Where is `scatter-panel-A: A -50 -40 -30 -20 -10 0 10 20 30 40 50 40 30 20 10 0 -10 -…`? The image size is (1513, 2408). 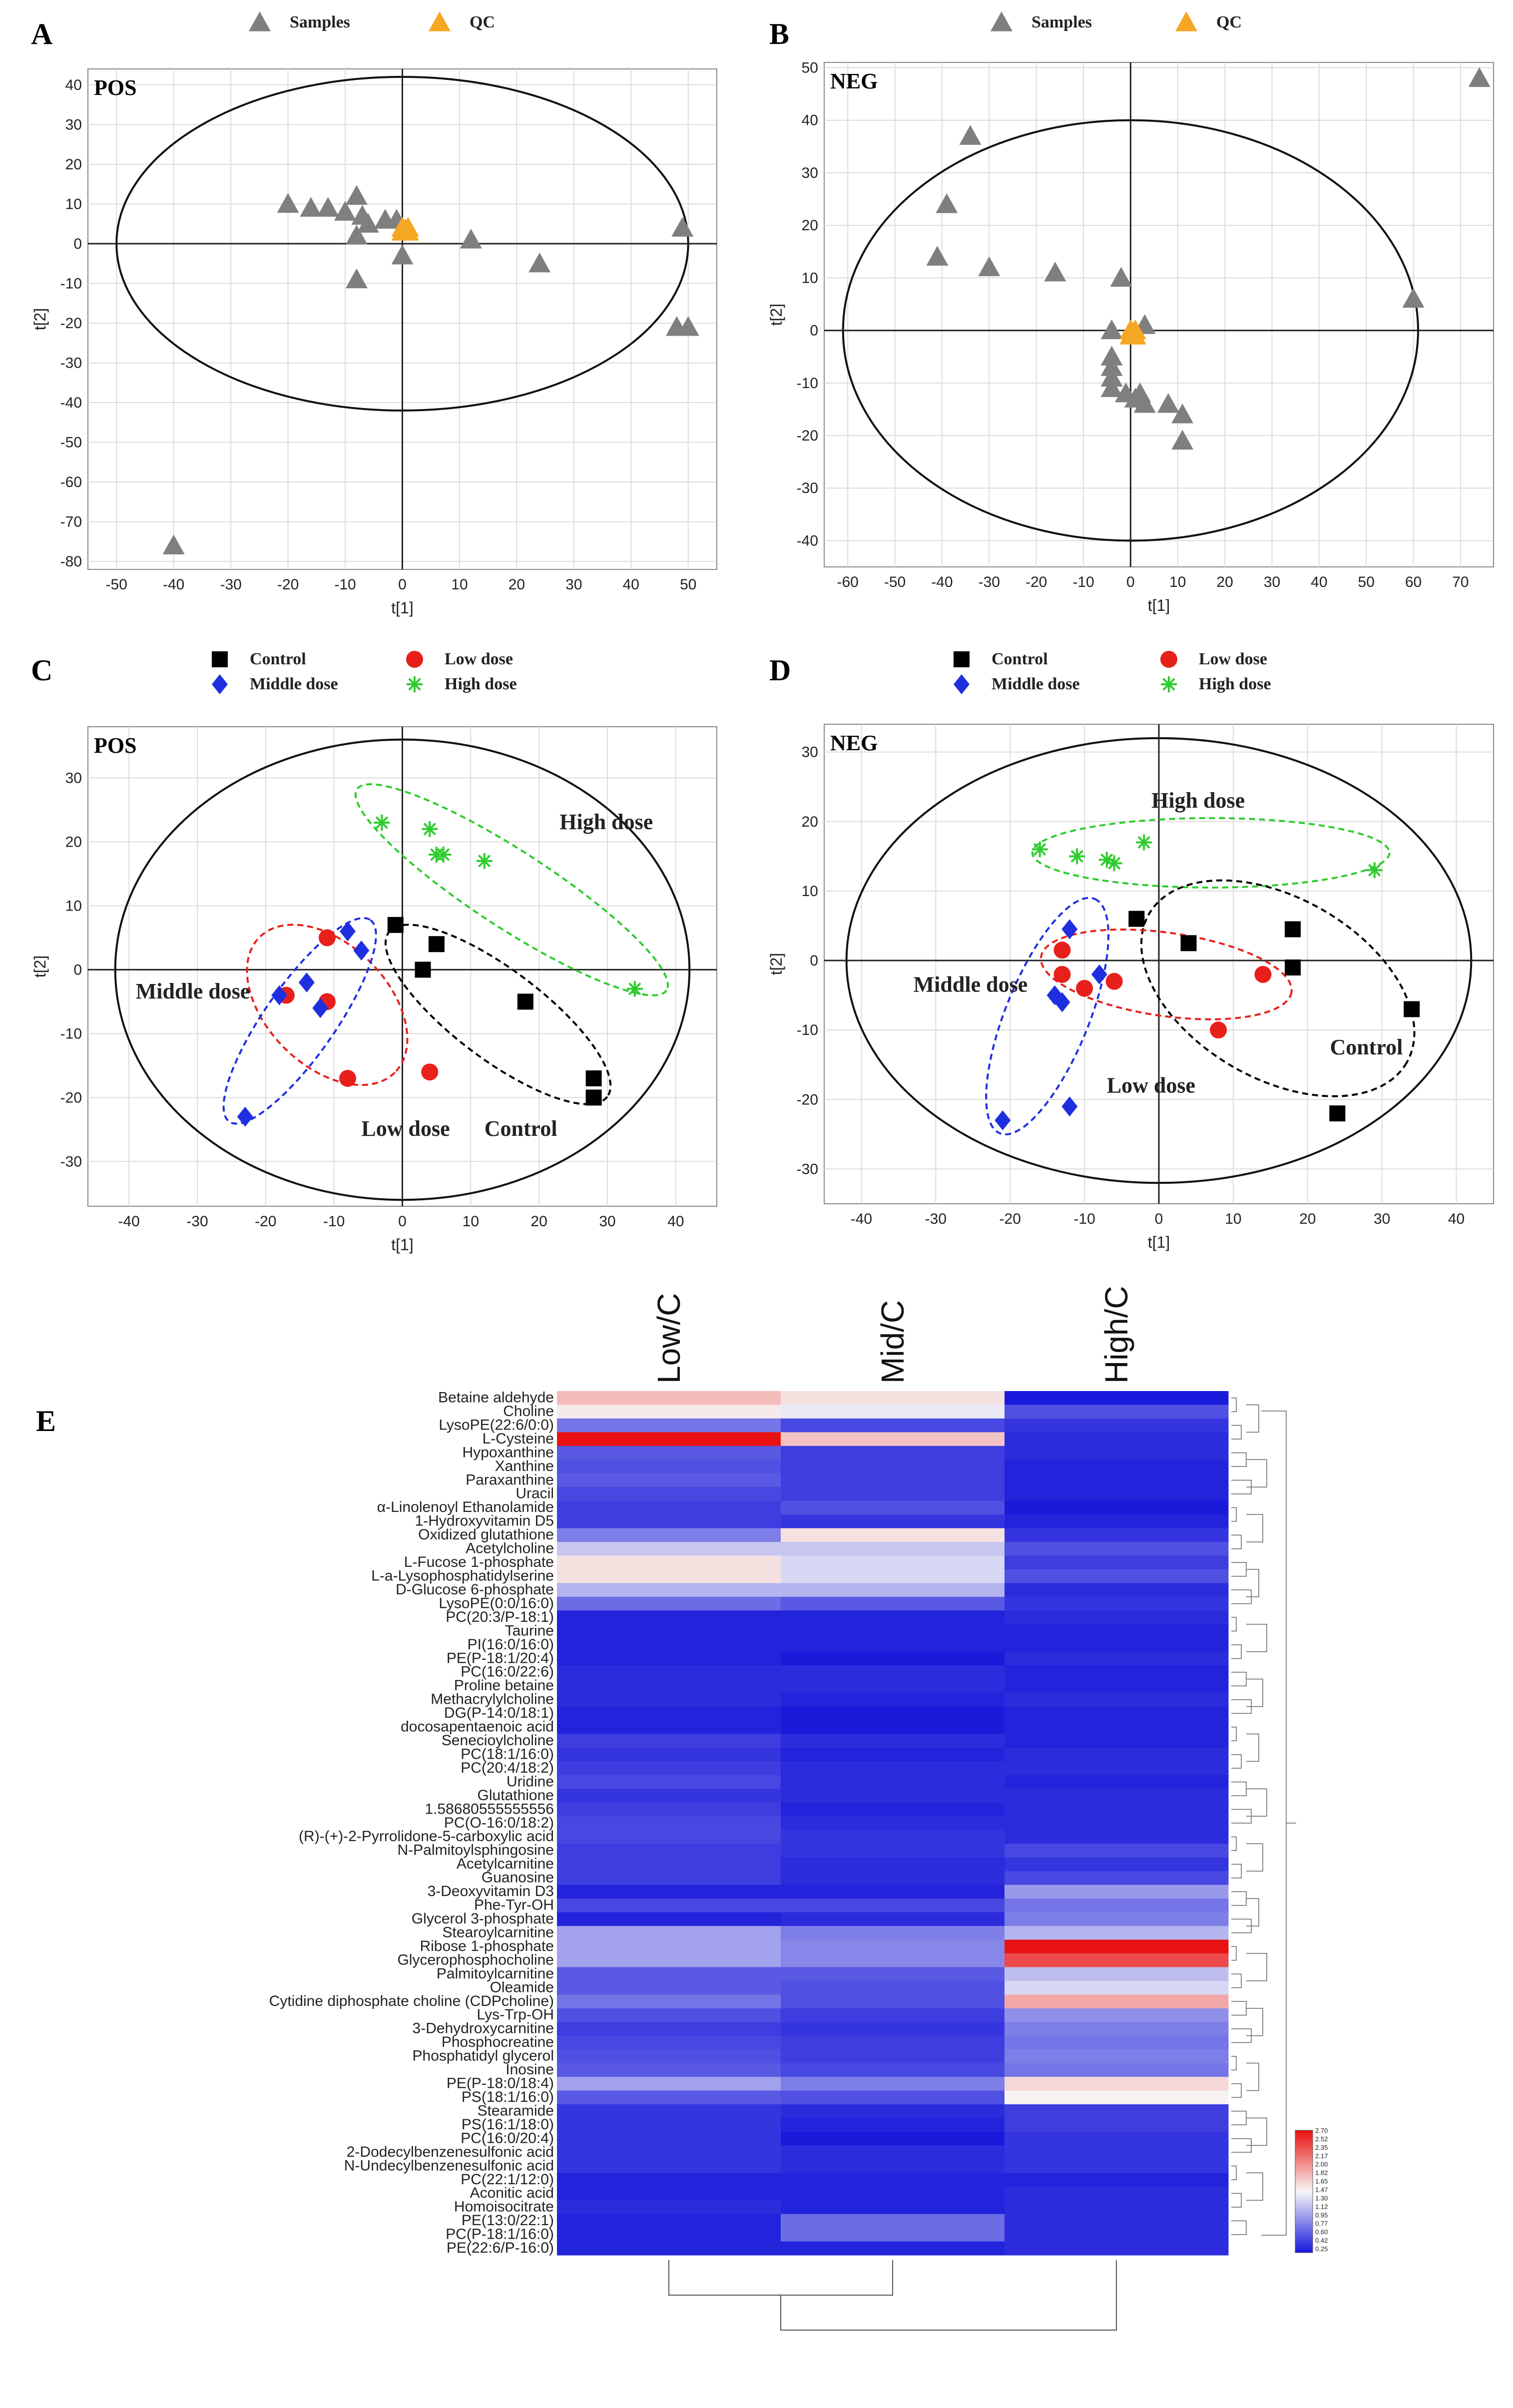
scatter-panel-A: A -50 -40 -30 -20 -10 0 10 20 30 40 50 40 30 20 10 0 -10 -… is located at coordinates (374, 314).